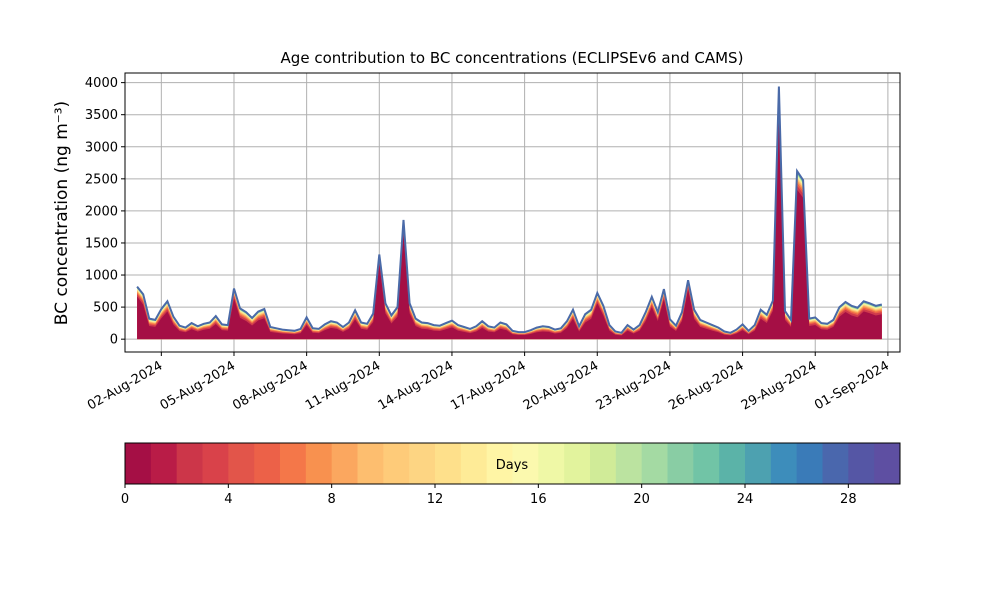 The width and height of the screenshot is (1000, 604). I want to click on colorbar: 0 4 8 12 16 20 24 28, so click(511, 474).